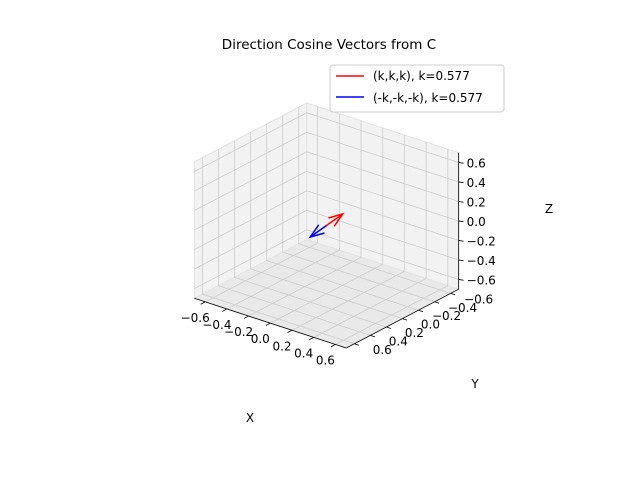  What do you see at coordinates (281, 346) in the screenshot?
I see `x-tick-label: 0.2` at bounding box center [281, 346].